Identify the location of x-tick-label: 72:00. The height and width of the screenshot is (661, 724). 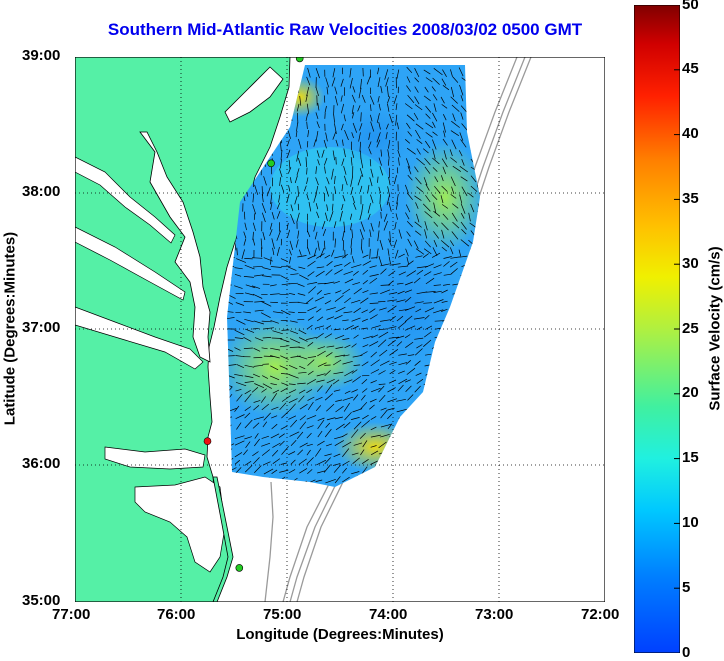
(600, 614).